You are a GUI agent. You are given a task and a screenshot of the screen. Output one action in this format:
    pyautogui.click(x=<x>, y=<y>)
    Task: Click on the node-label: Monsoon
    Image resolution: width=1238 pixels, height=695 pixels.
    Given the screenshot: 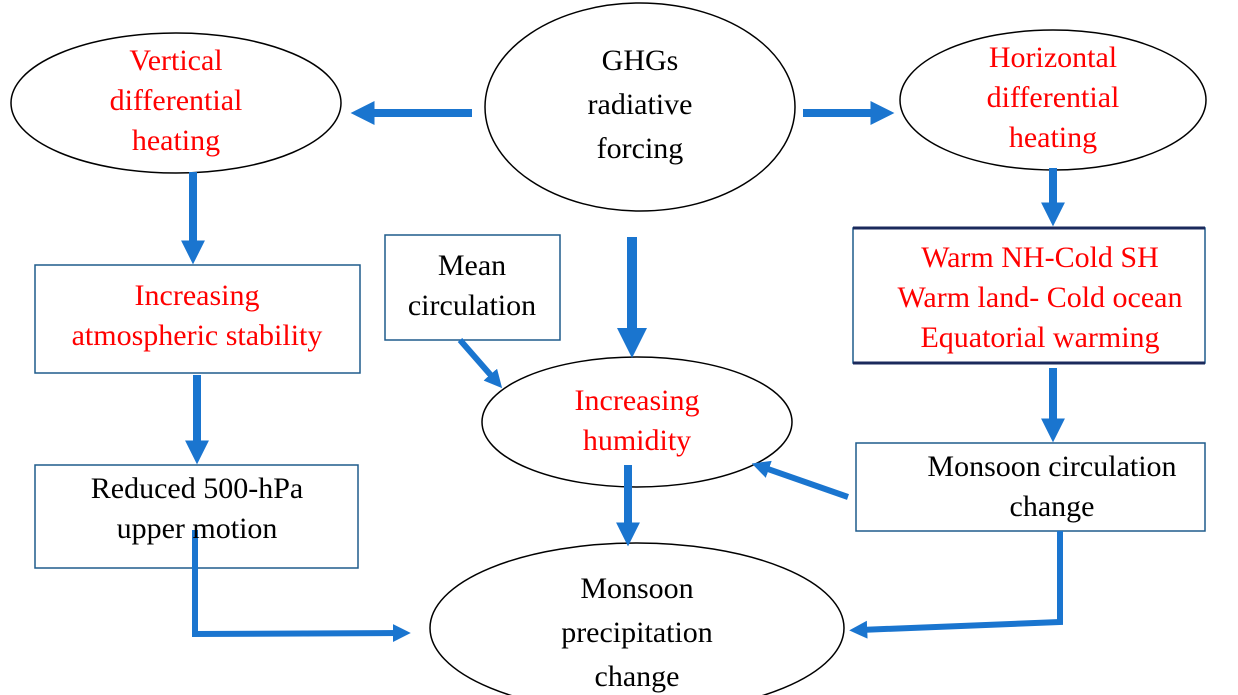 What is the action you would take?
    pyautogui.click(x=636, y=588)
    